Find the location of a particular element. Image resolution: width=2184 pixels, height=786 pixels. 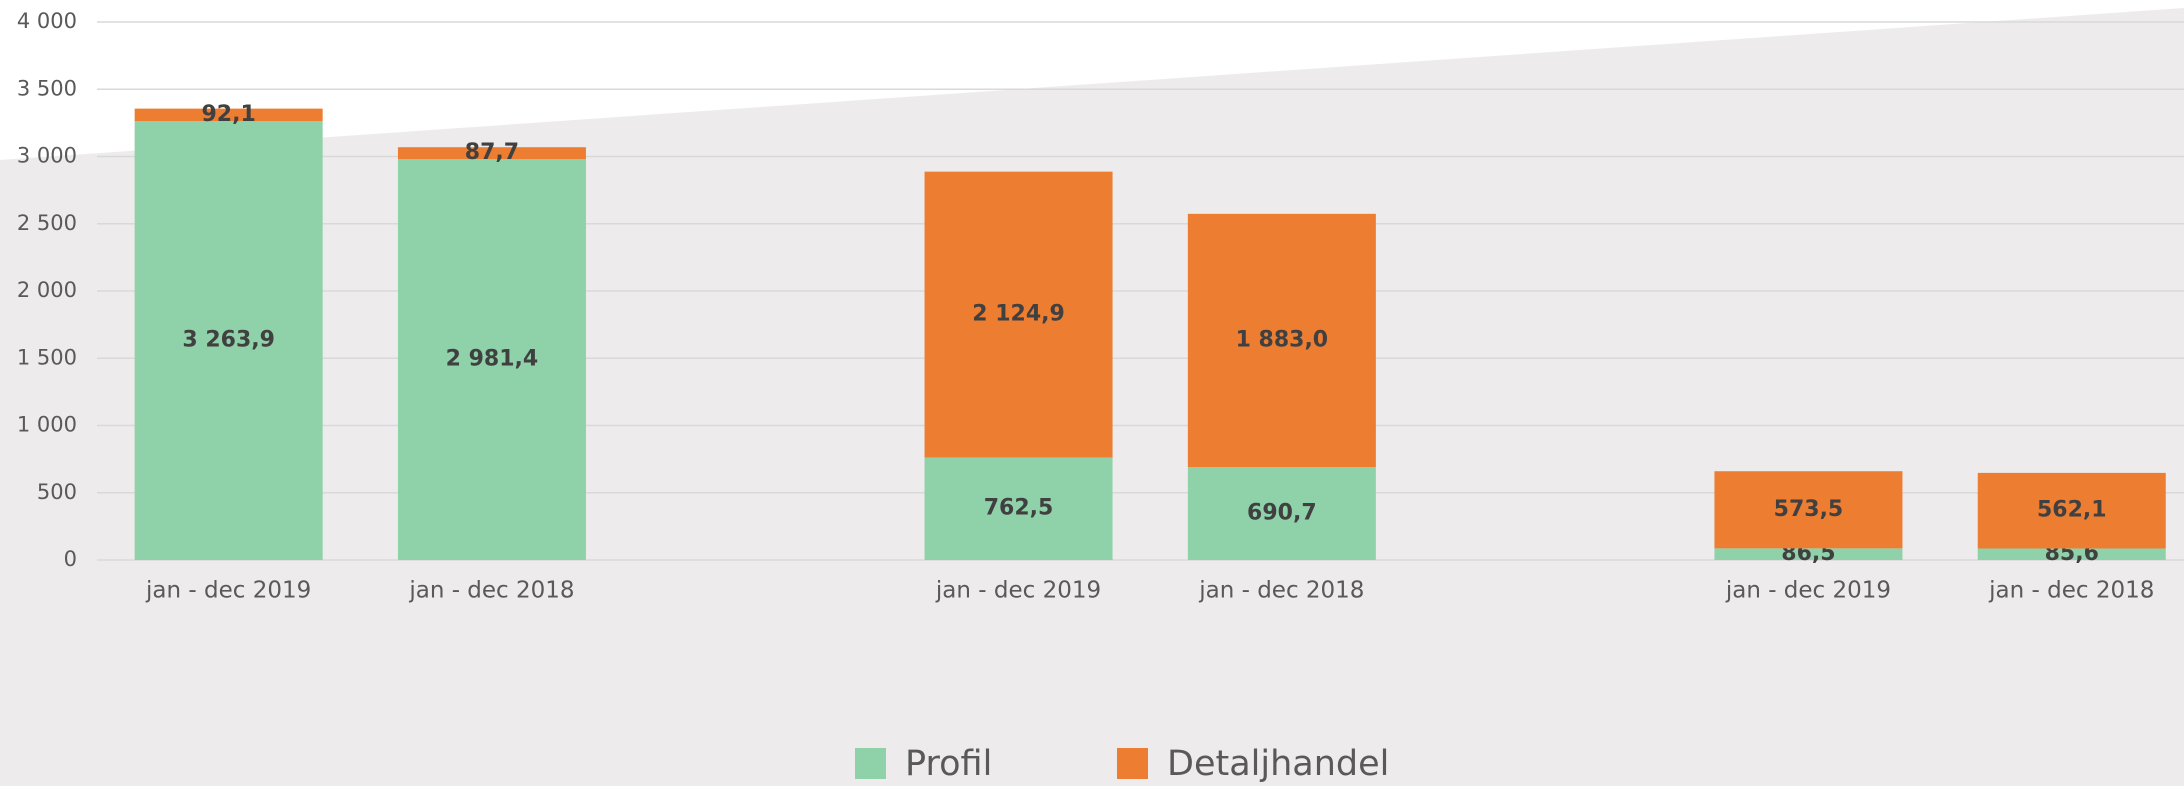

y-tick-label: 2 000 is located at coordinates (47, 290).